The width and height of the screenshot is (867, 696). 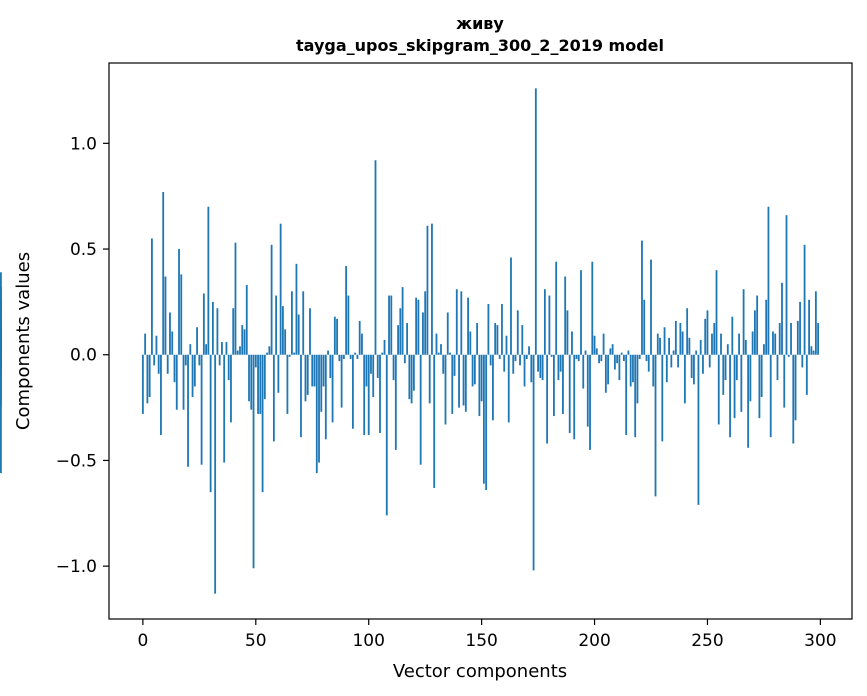 I want to click on x-tick-label: 300, so click(x=820, y=641).